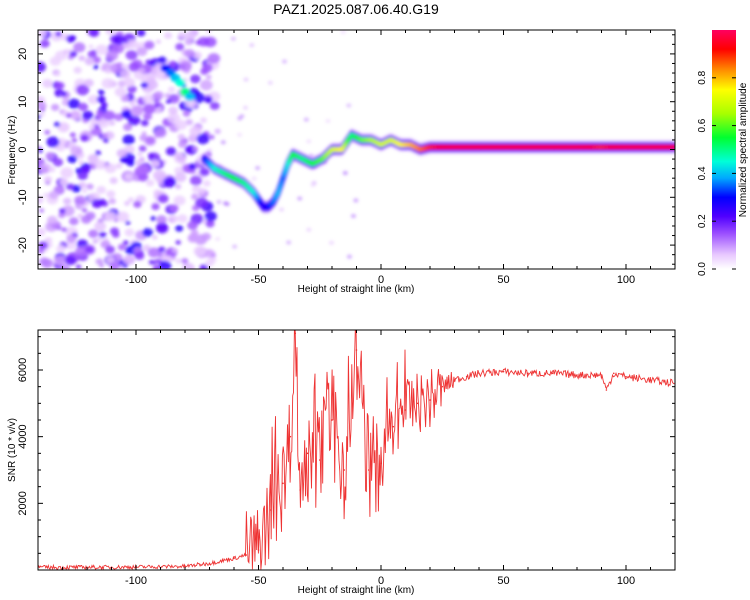 This screenshot has height=600, width=750. I want to click on x-tick-label: 50, so click(503, 581).